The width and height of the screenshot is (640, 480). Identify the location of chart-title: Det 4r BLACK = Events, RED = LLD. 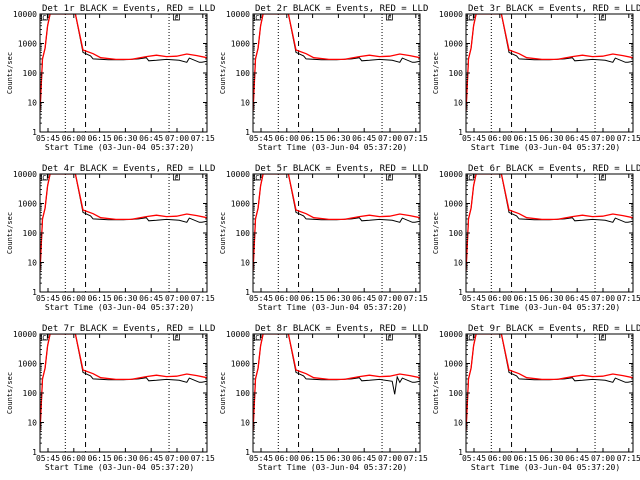
(128, 169).